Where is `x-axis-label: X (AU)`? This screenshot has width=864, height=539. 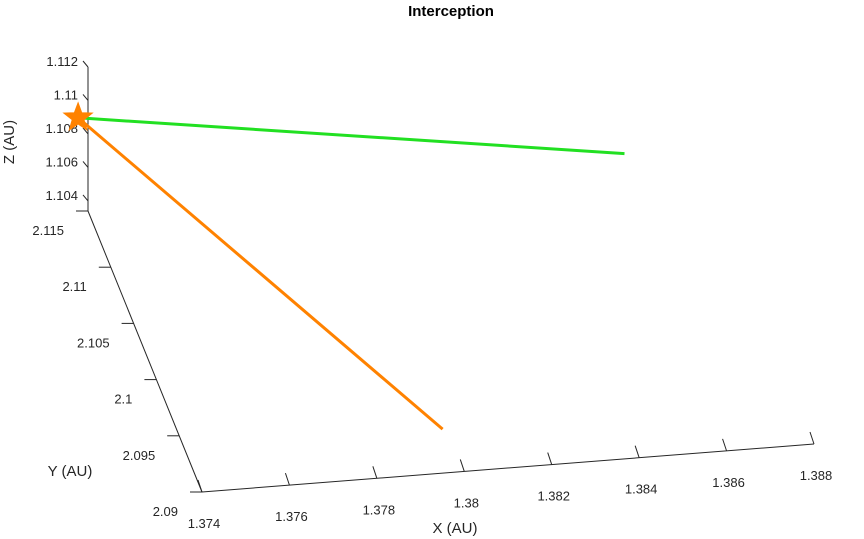 x-axis-label: X (AU) is located at coordinates (455, 528).